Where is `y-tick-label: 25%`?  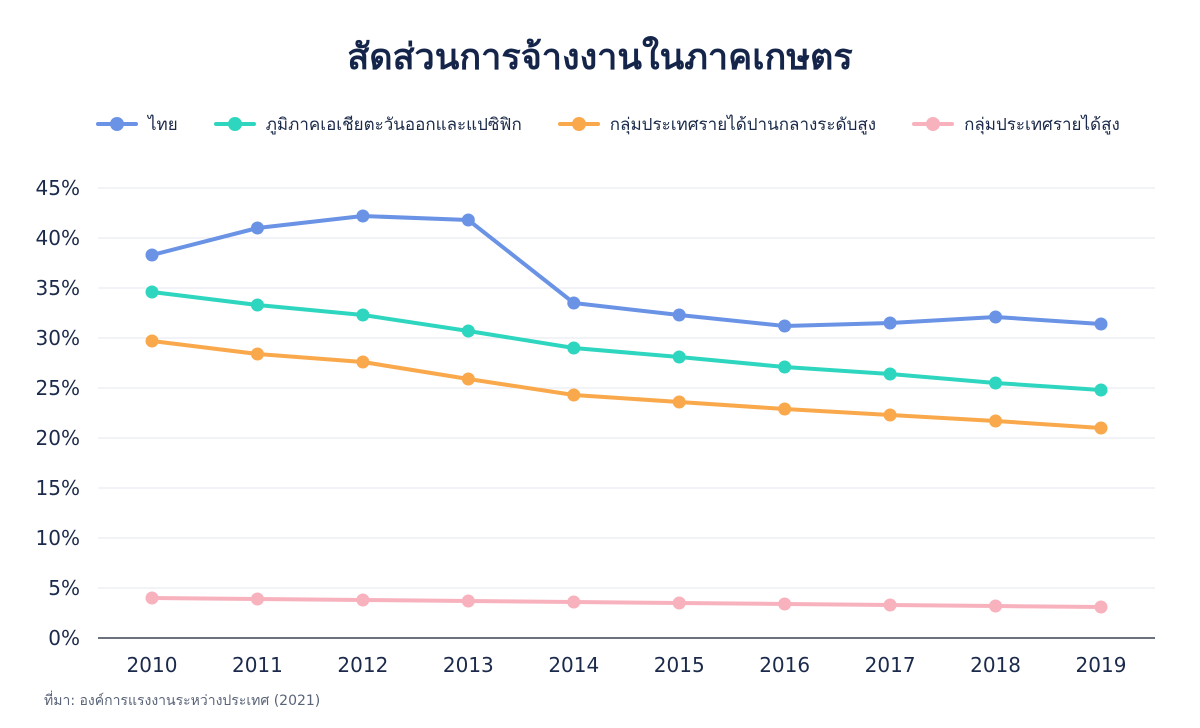 y-tick-label: 25% is located at coordinates (58, 388).